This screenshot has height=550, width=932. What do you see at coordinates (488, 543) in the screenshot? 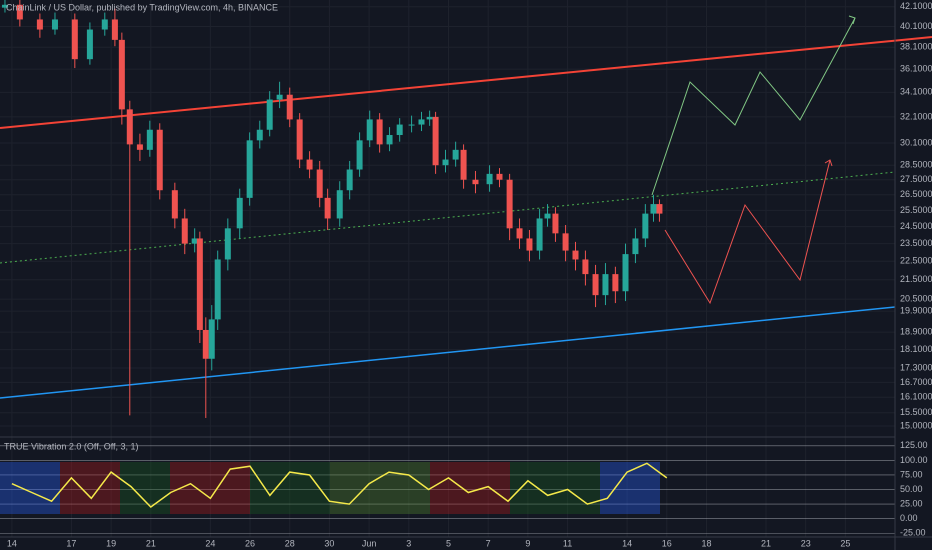
I see `x-tick-label: 7` at bounding box center [488, 543].